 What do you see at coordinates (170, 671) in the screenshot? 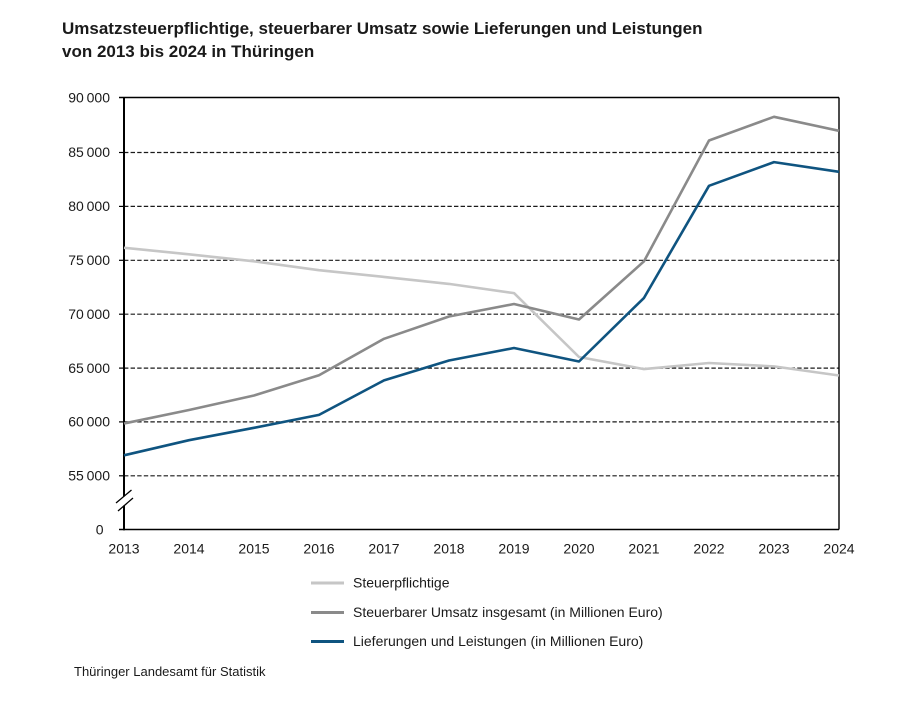
I see `svg-text:Thüringer Landesamt für Statis: Thüringer Landesamt für Statistik` at bounding box center [170, 671].